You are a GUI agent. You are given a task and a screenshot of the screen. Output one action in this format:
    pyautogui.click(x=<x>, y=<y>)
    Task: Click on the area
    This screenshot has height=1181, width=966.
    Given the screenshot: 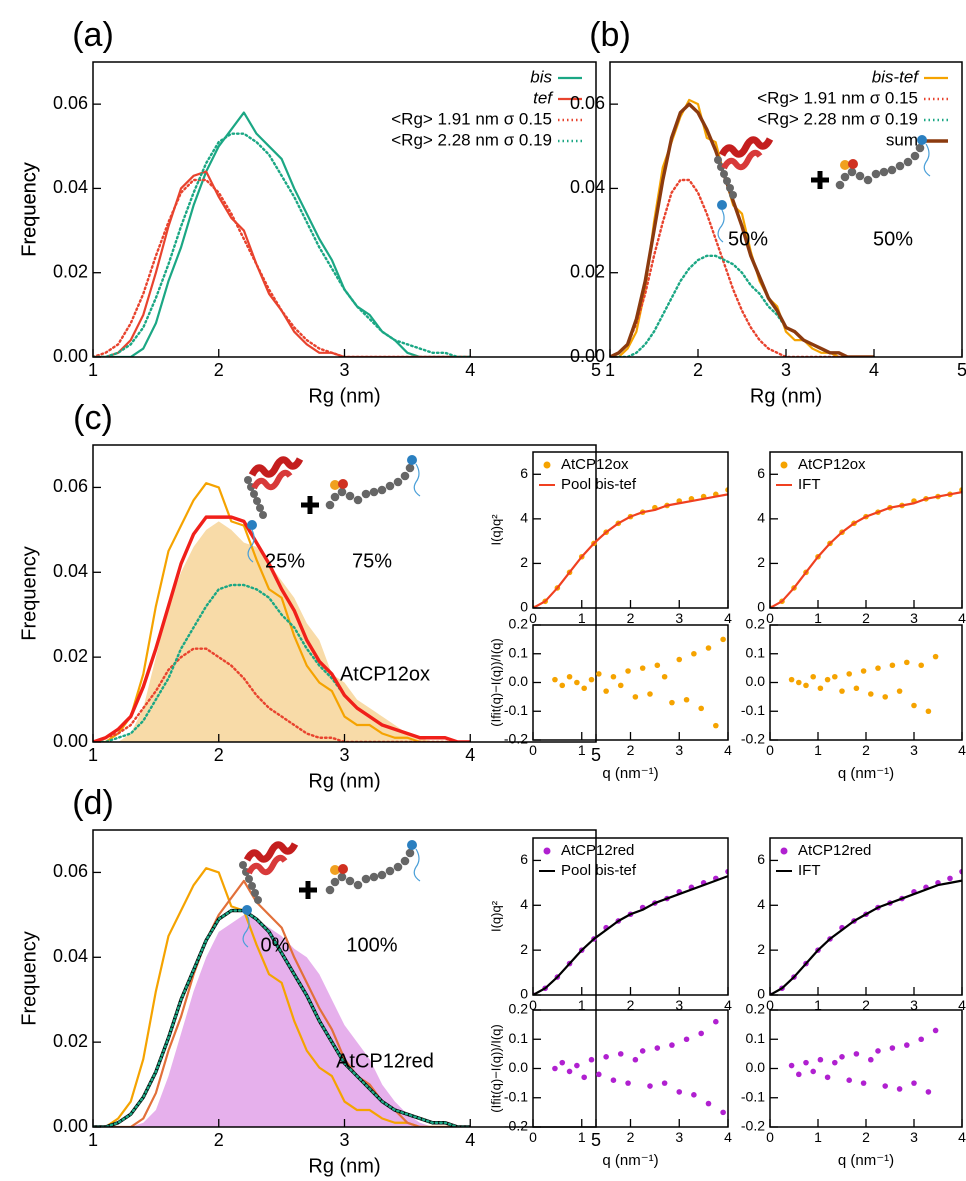 What is the action you would take?
    pyautogui.click(x=282, y=1020)
    